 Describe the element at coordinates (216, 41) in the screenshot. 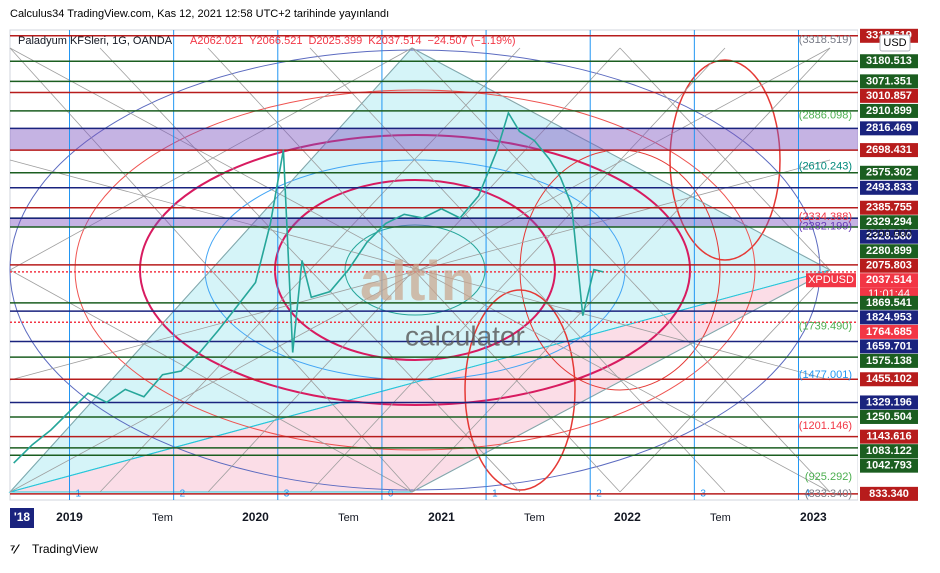

I see `ohlc-value: A2062.021` at that location.